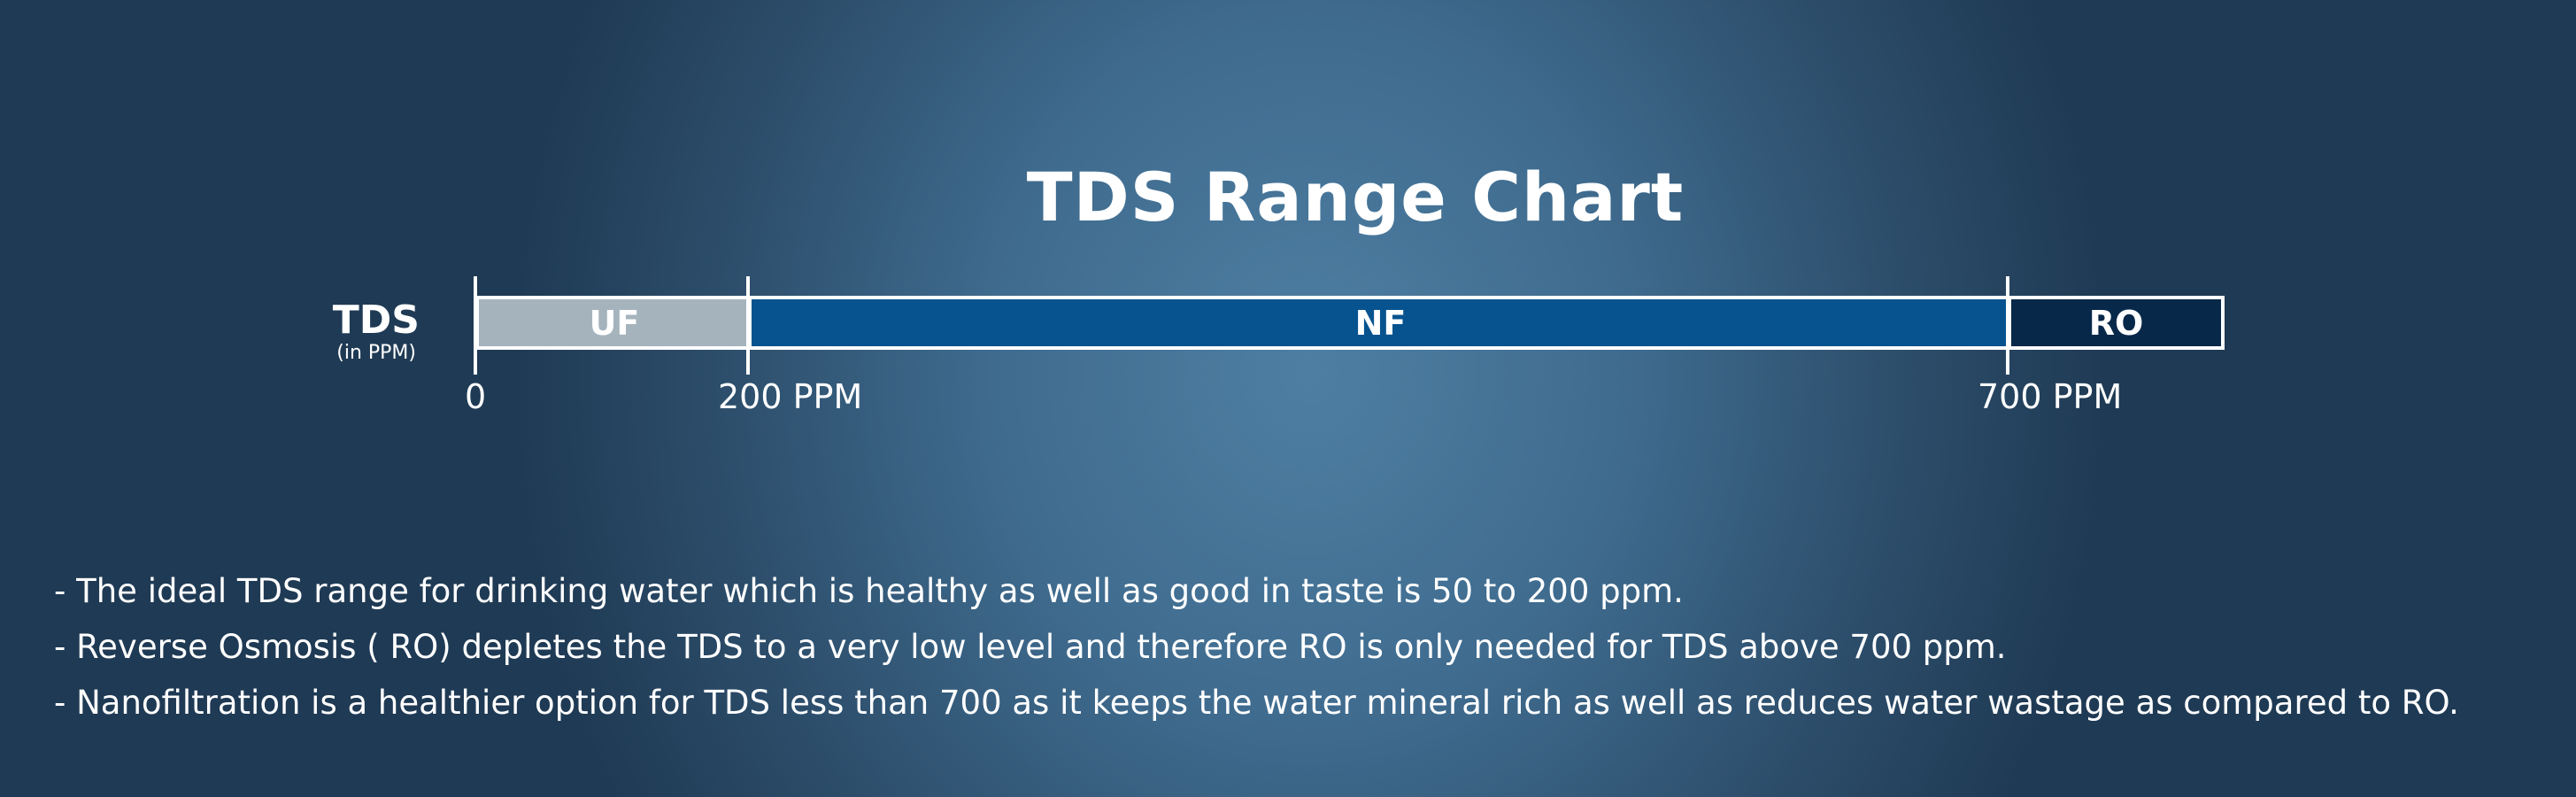 The height and width of the screenshot is (797, 2576). What do you see at coordinates (612, 323) in the screenshot?
I see `segment-uf: UF` at bounding box center [612, 323].